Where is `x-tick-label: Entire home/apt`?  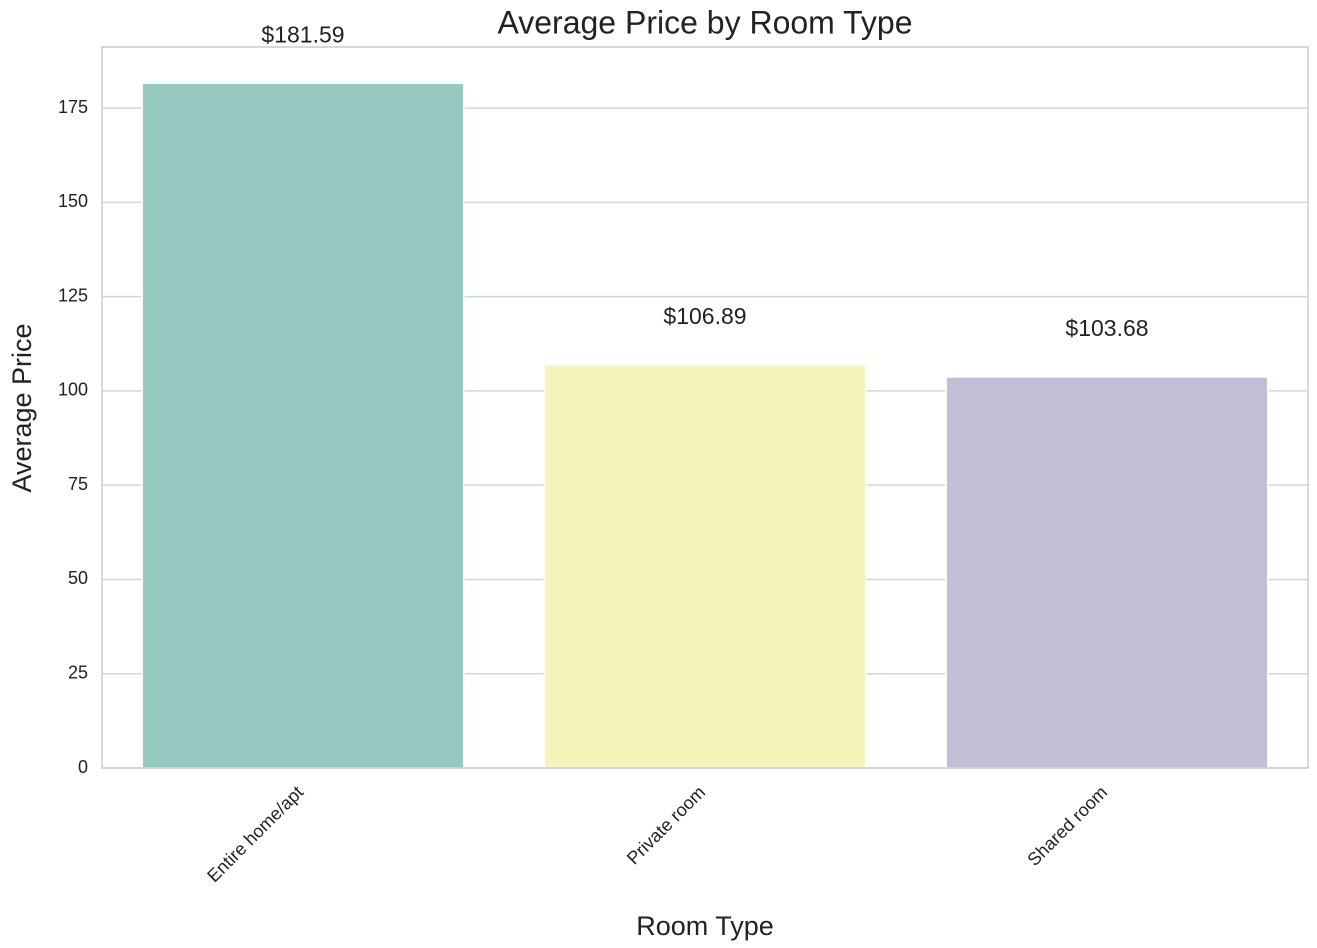 x-tick-label: Entire home/apt is located at coordinates (255, 834).